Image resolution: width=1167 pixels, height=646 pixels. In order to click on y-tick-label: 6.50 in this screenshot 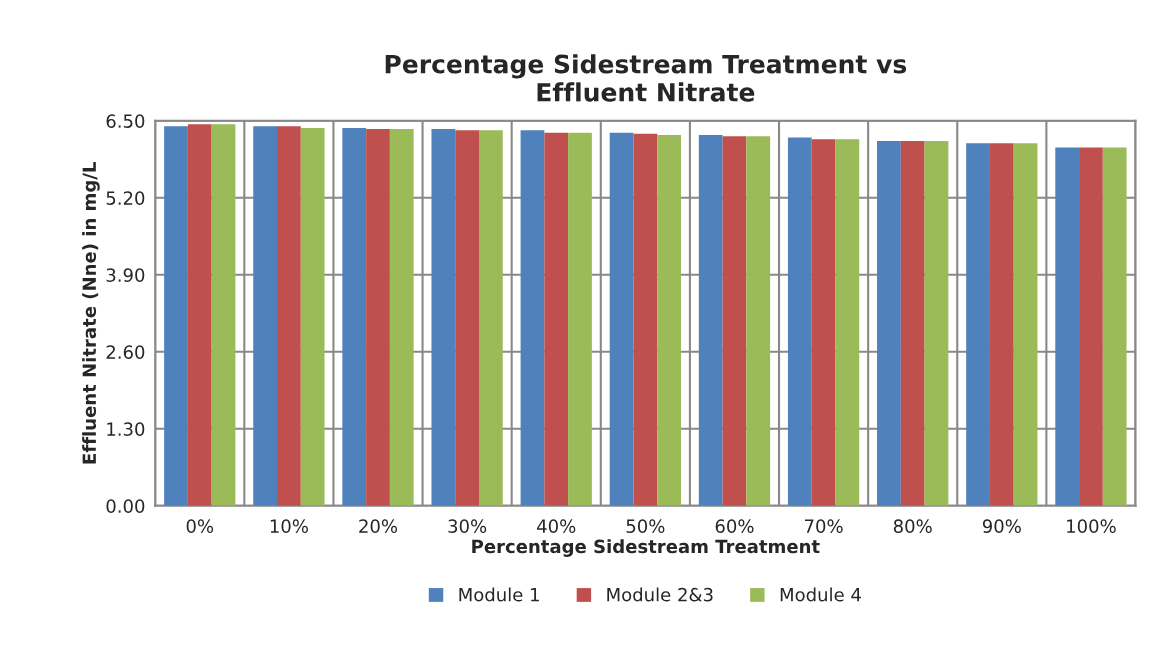, I will do `click(125, 121)`.